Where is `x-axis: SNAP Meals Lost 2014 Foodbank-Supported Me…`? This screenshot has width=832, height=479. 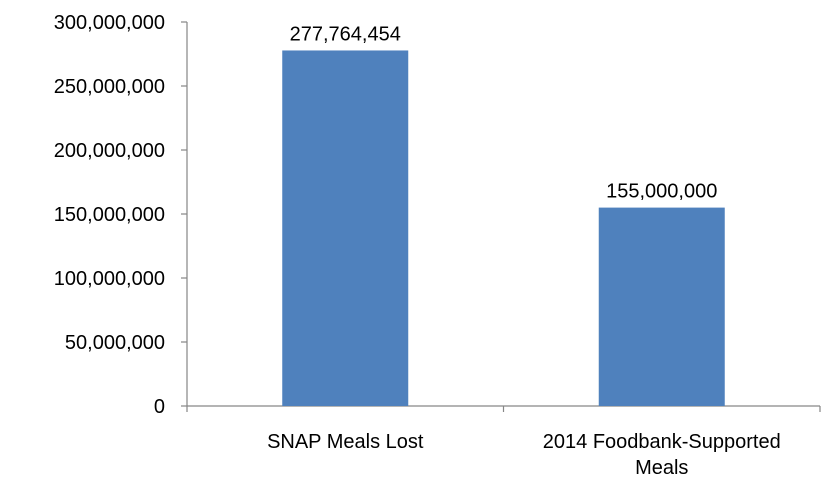 x-axis: SNAP Meals Lost 2014 Foodbank-Supported Me… is located at coordinates (503, 442).